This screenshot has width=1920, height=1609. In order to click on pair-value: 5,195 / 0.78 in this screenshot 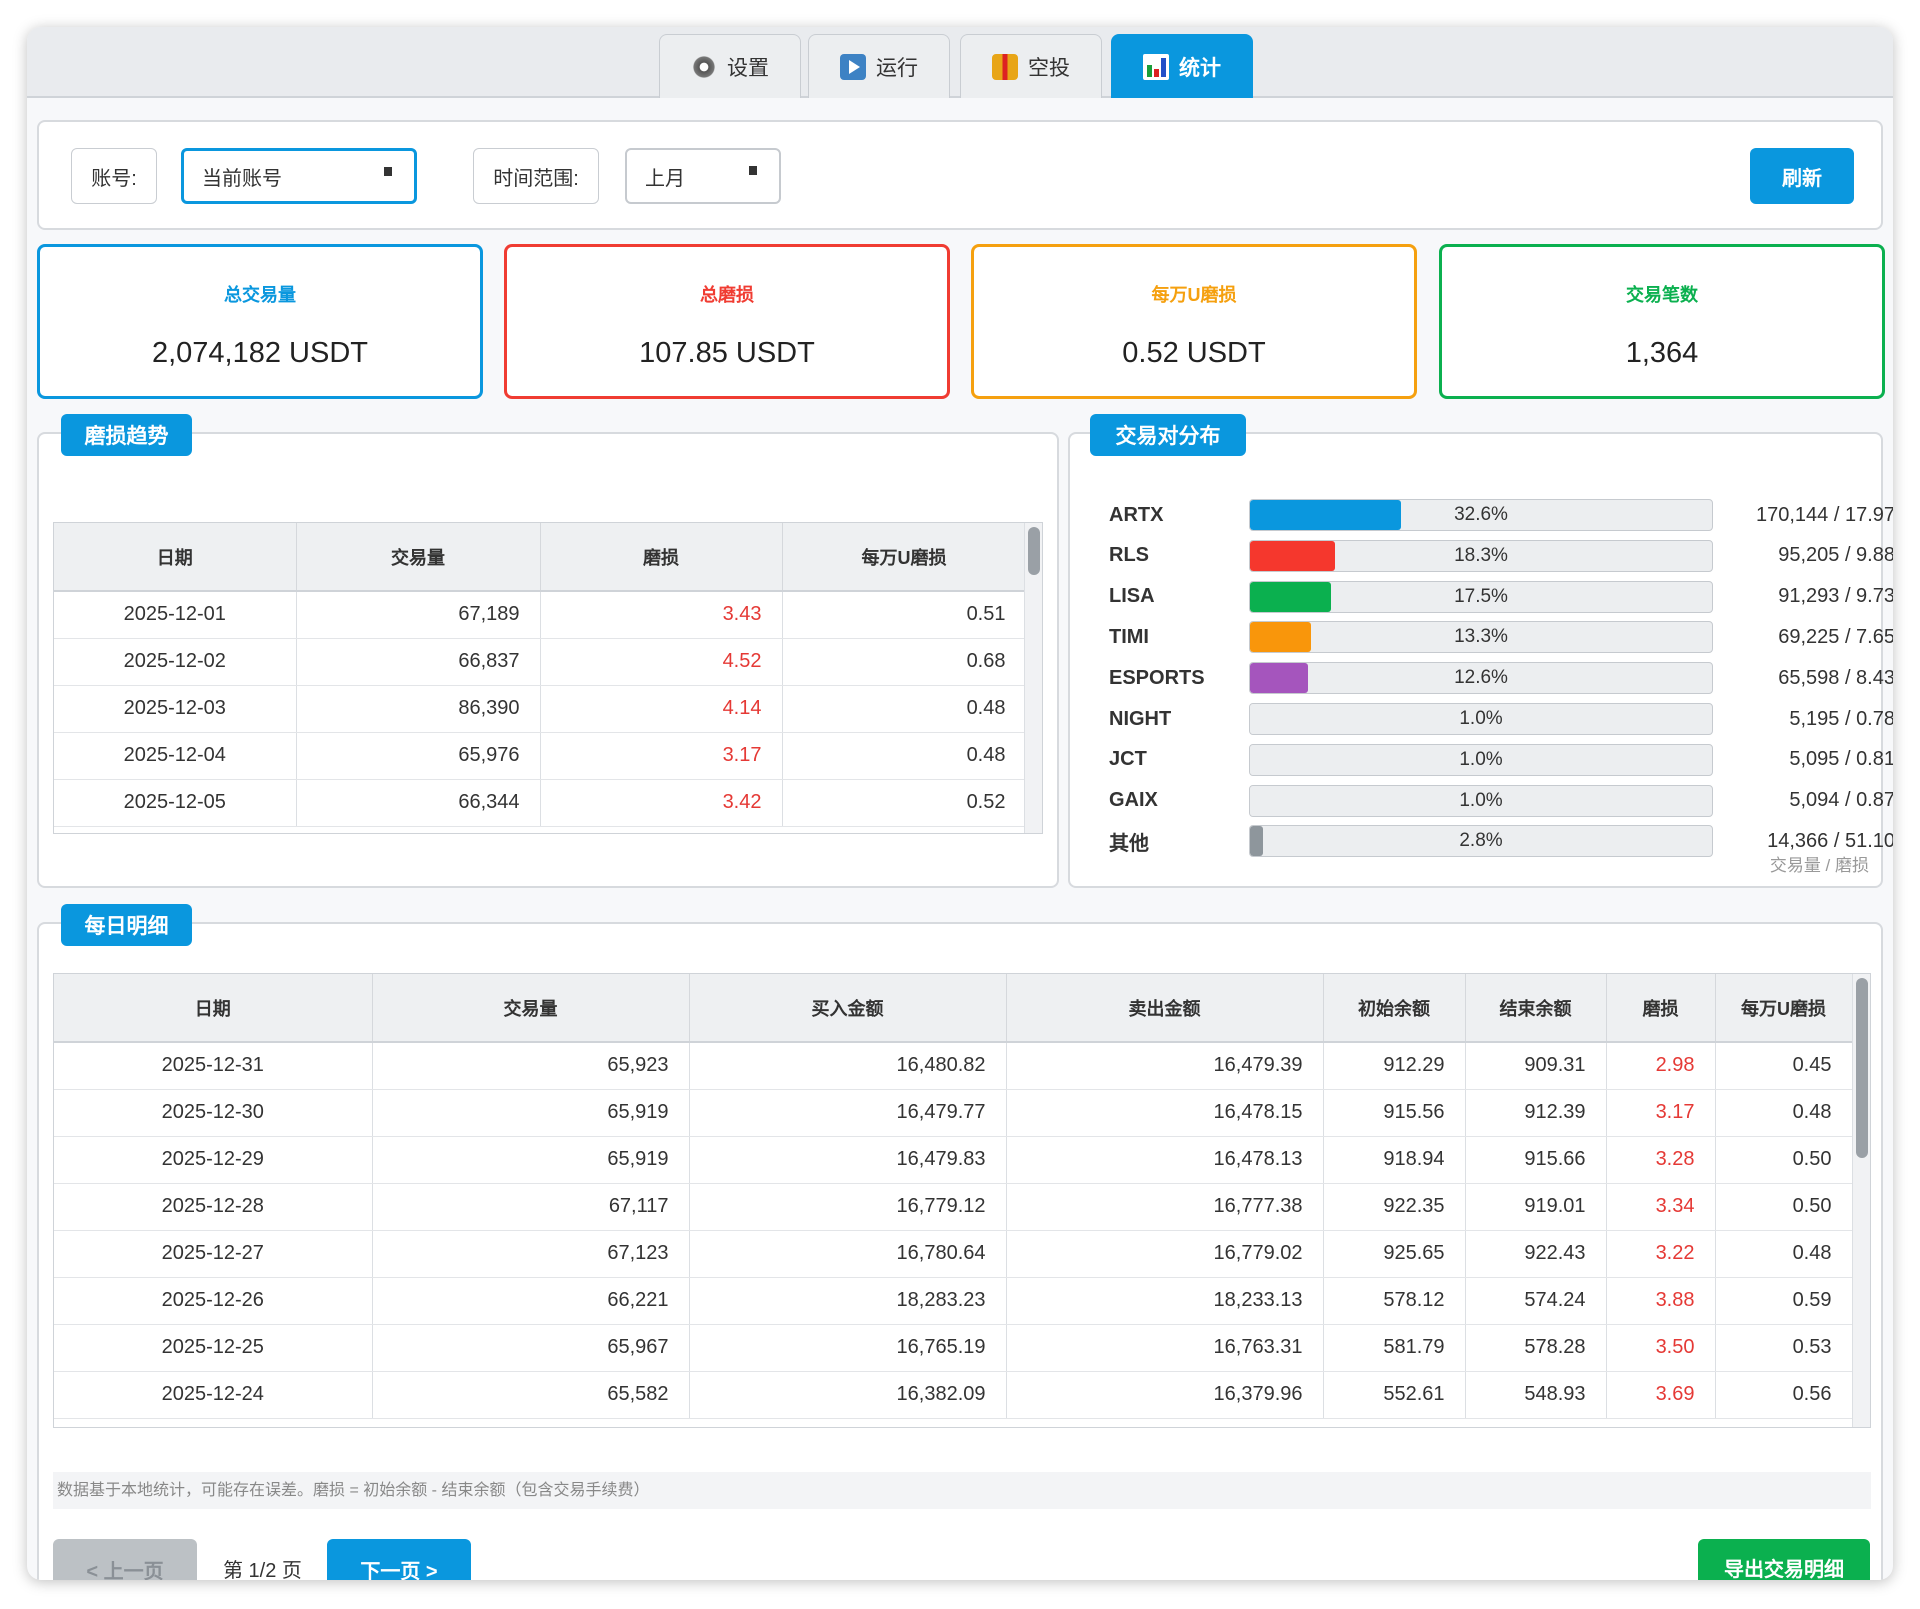, I will do `click(1841, 718)`.